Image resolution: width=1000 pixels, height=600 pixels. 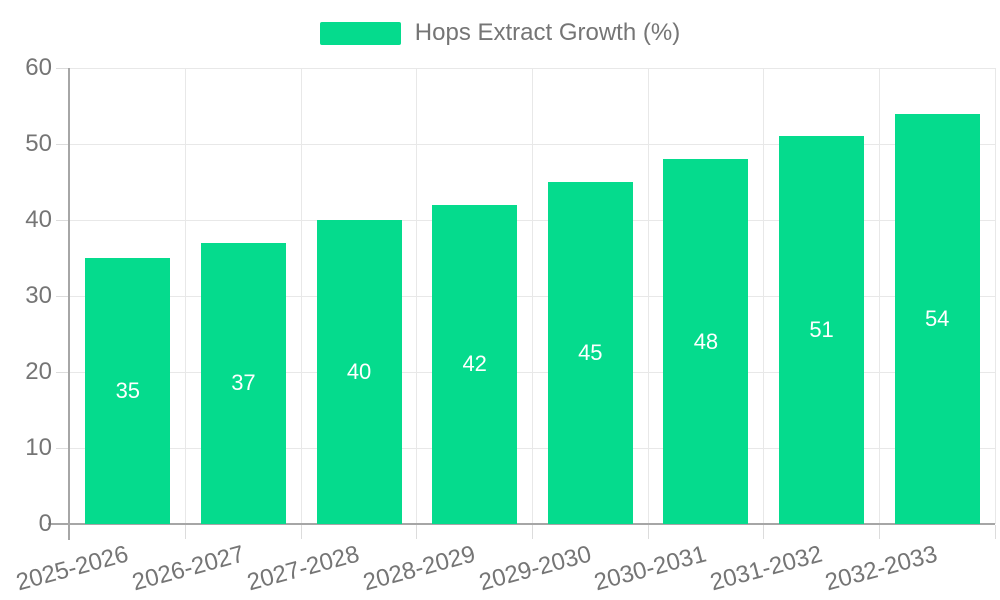 What do you see at coordinates (881, 568) in the screenshot?
I see `x-tick-label-text: 2032-2033` at bounding box center [881, 568].